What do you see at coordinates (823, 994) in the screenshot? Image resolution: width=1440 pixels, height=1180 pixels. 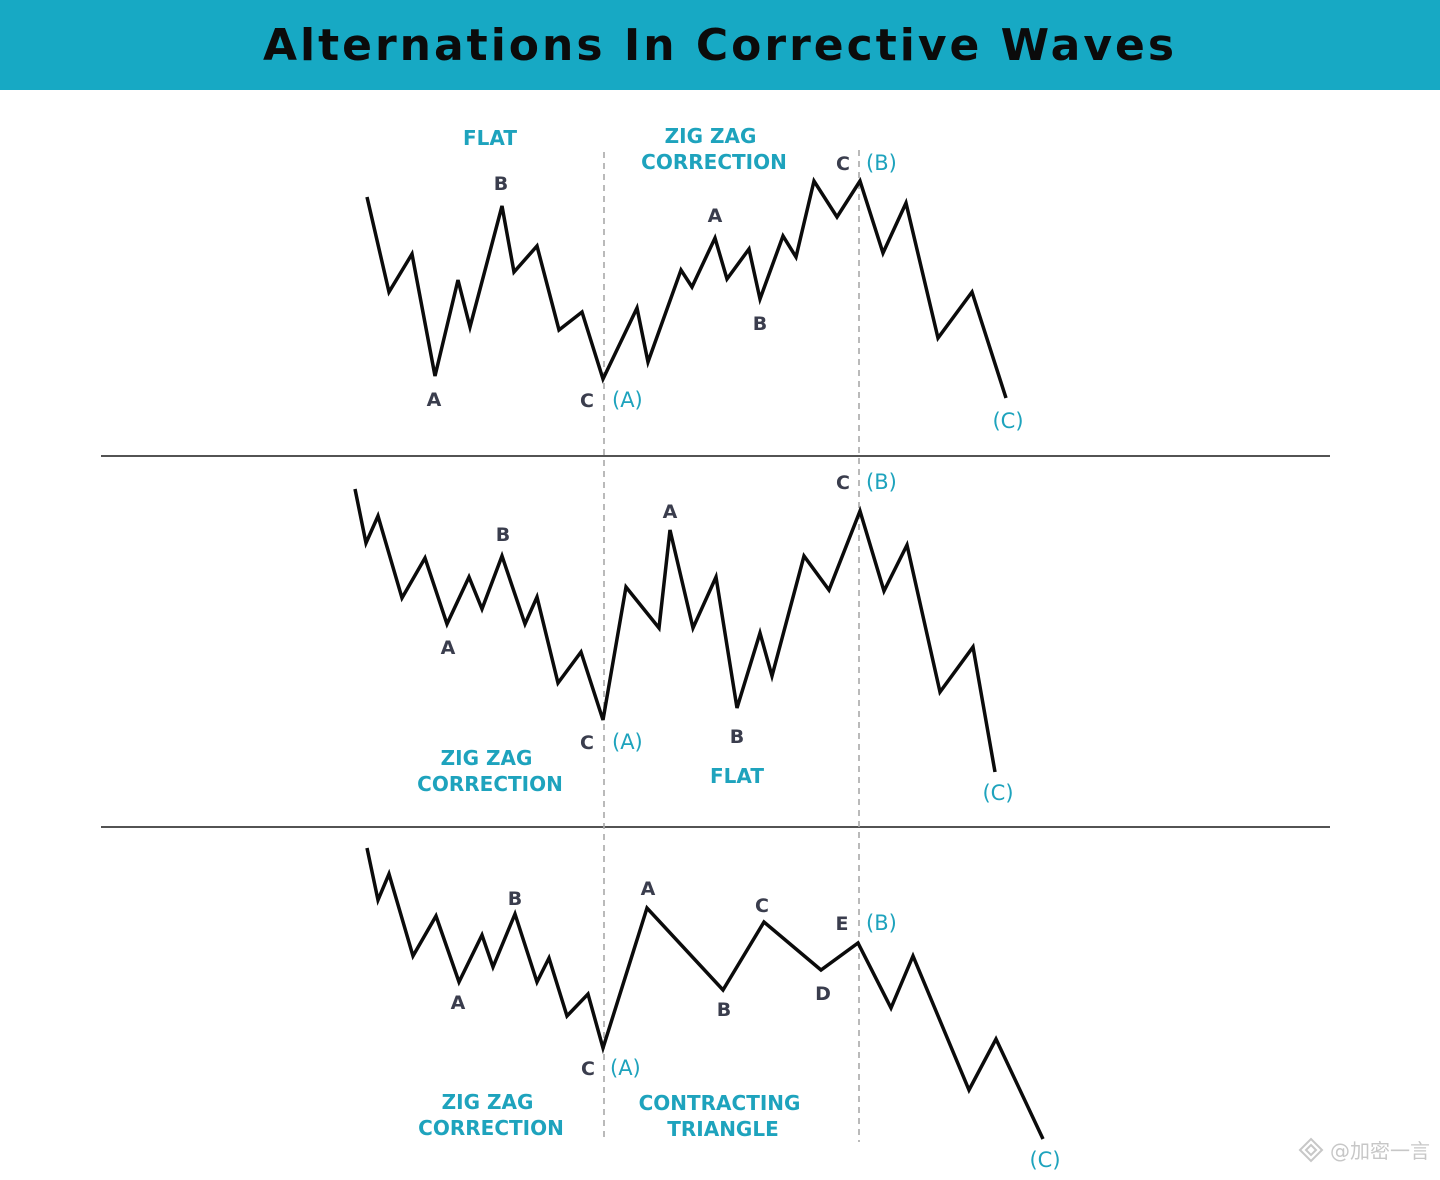 I see `wave-label: D` at bounding box center [823, 994].